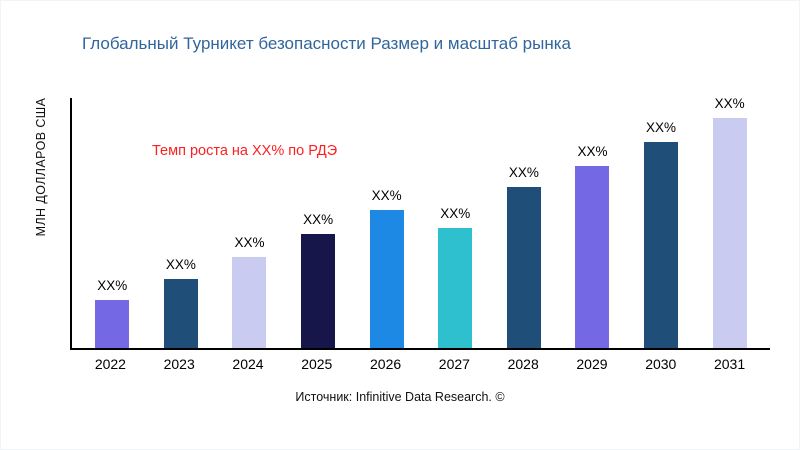  I want to click on bar-2029, so click(592, 257).